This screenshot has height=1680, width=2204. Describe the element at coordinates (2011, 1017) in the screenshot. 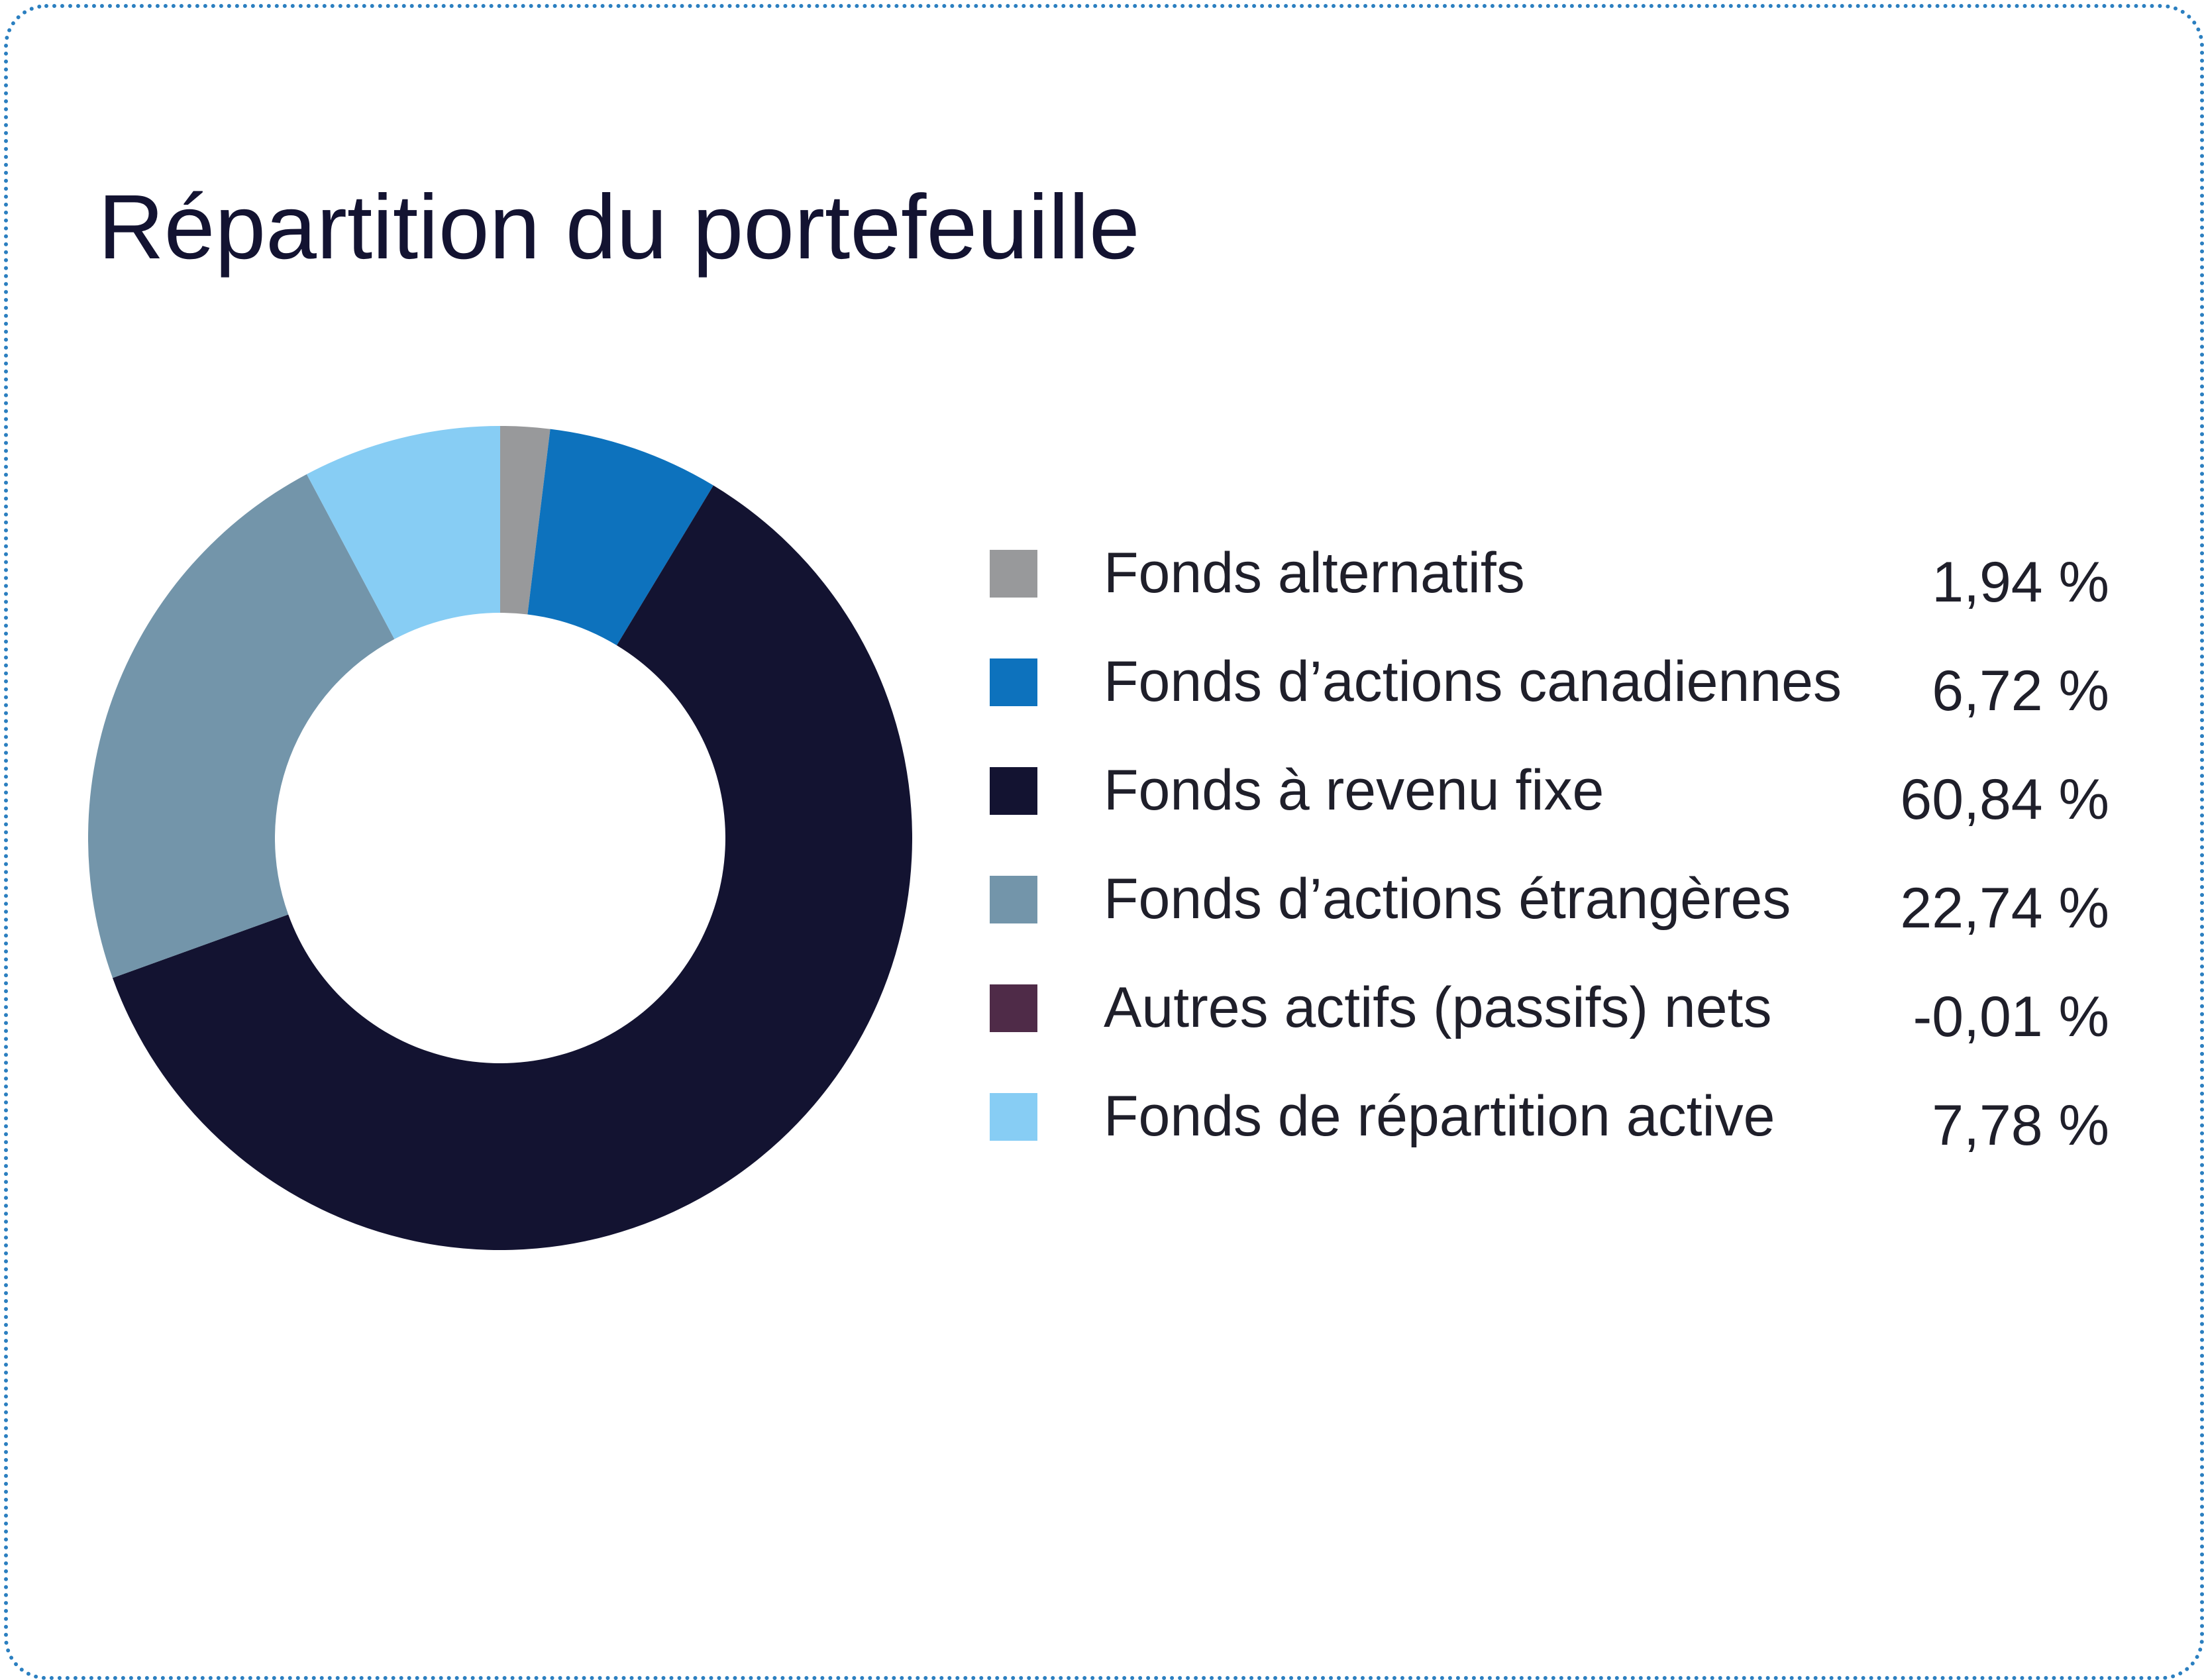

I see `legend-value: -0,01 %` at that location.